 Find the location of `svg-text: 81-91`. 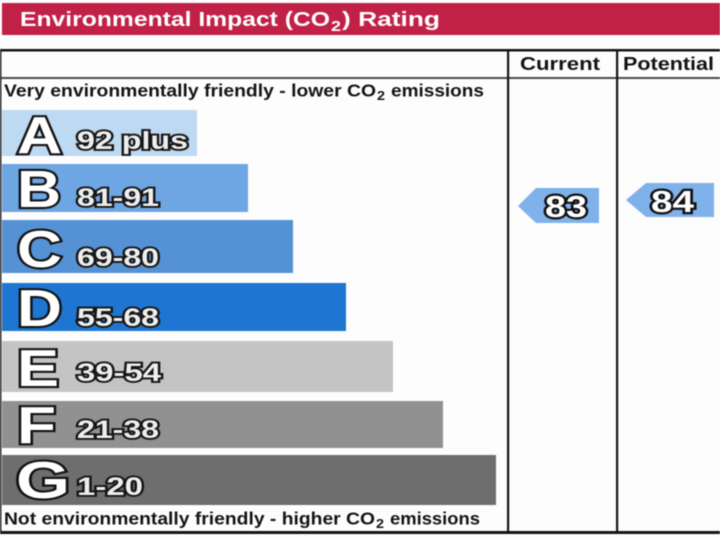

svg-text: 81-91 is located at coordinates (118, 198).